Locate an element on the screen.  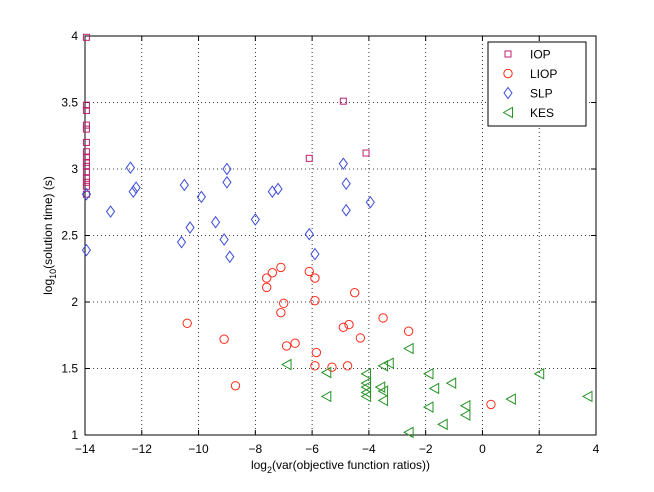
x-tick-label: −8 is located at coordinates (255, 449).